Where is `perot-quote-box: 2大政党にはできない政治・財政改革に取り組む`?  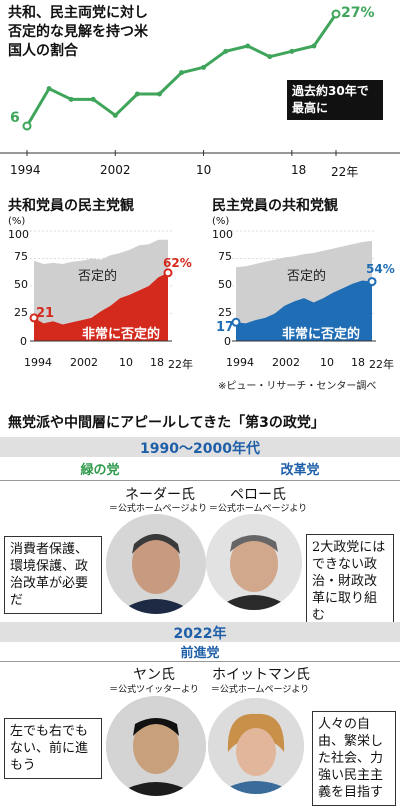 perot-quote-box: 2大政党にはできない政治・財政改革に取り組む is located at coordinates (350, 581).